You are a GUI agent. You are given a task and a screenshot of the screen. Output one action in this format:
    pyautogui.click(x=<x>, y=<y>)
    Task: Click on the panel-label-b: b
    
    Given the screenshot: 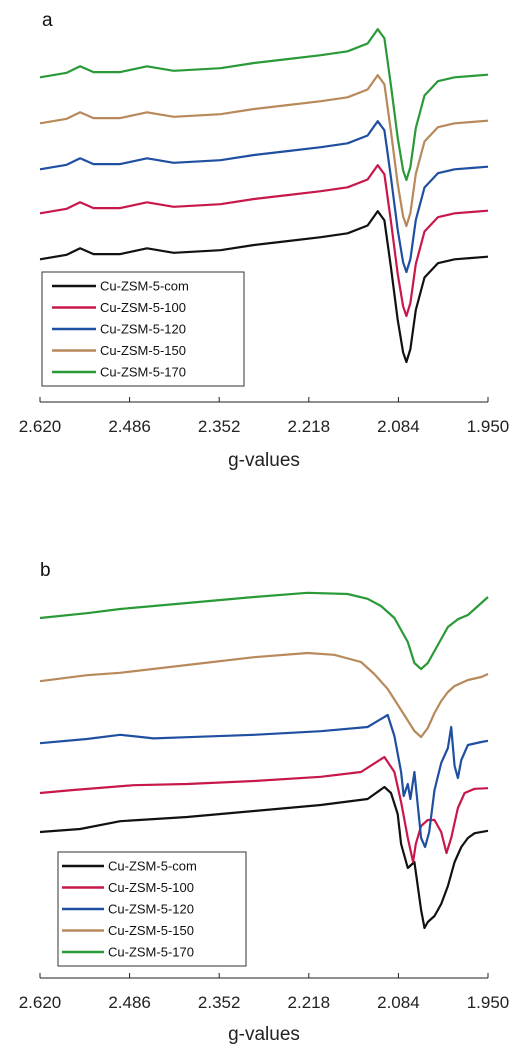 What is the action you would take?
    pyautogui.click(x=45, y=570)
    